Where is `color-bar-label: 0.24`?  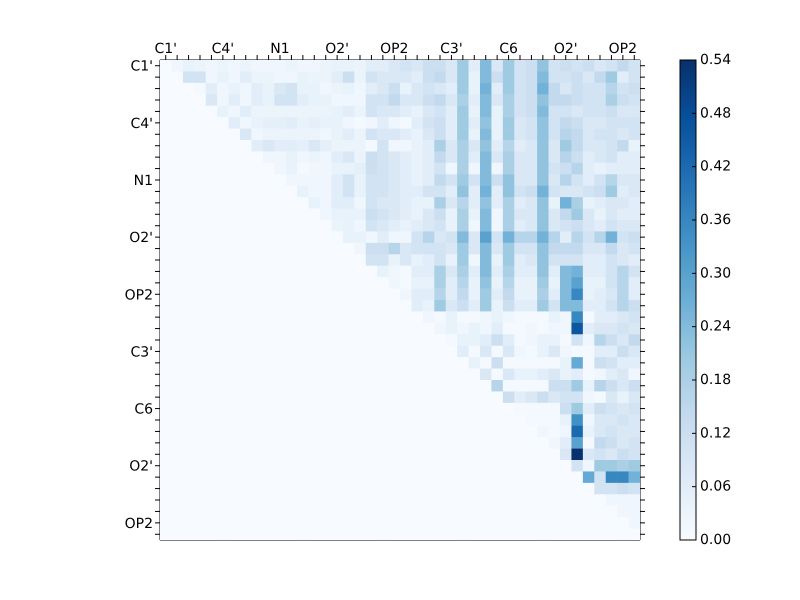
color-bar-label: 0.24 is located at coordinates (716, 326).